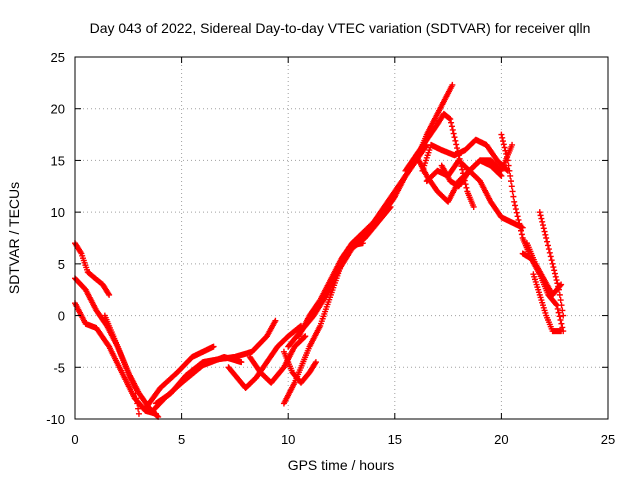  I want to click on y-tick-label: -10, so click(55, 419).